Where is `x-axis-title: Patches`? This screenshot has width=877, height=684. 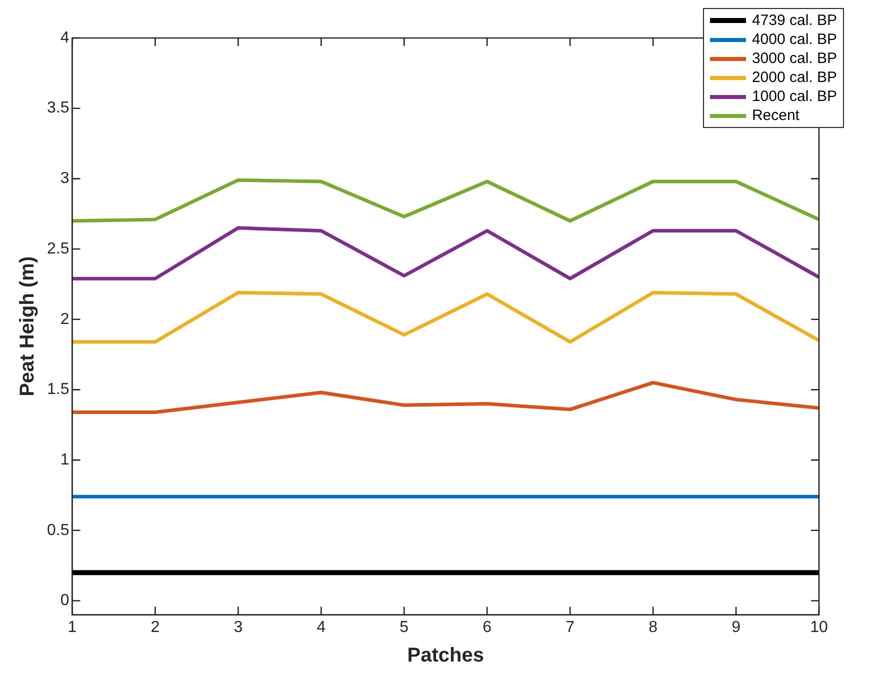 x-axis-title: Patches is located at coordinates (445, 655).